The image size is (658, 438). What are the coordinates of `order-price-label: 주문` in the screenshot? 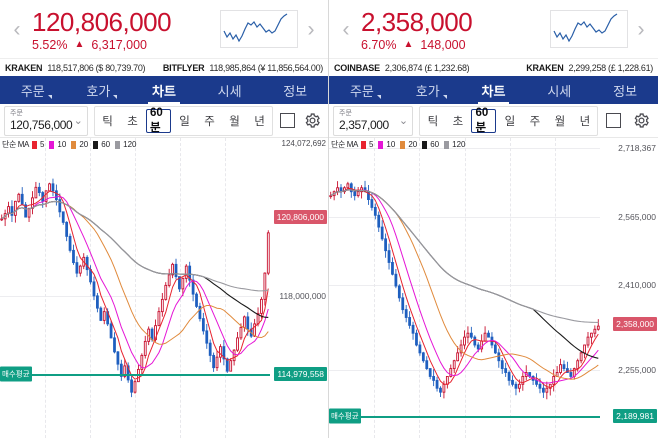 It's located at (16, 113).